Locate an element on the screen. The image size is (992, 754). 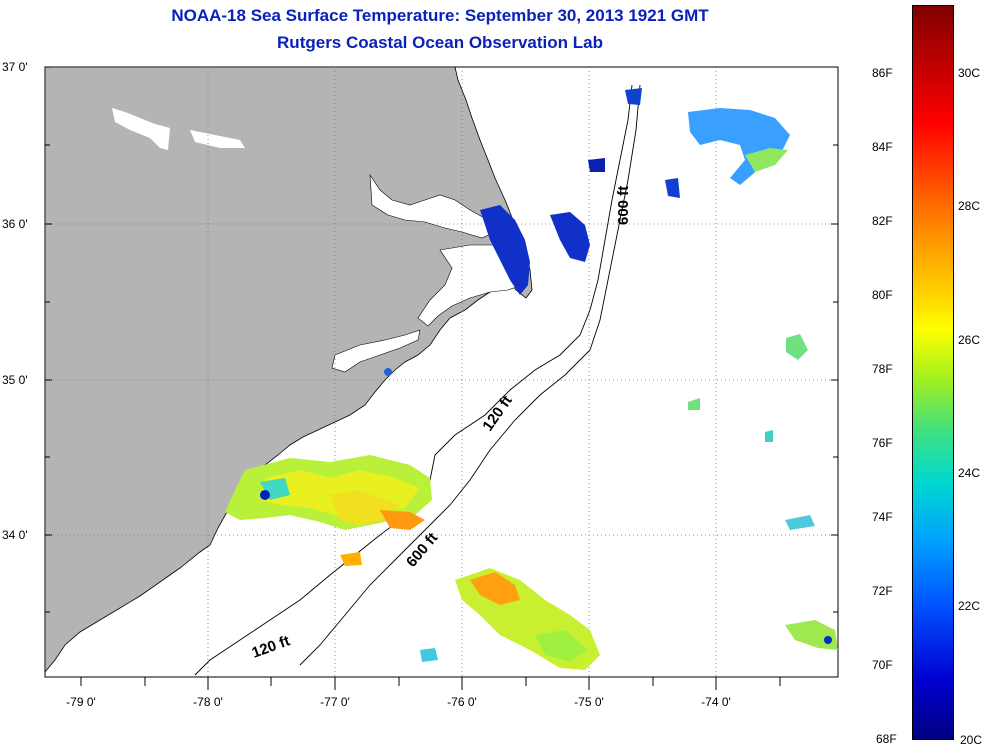
colorbar-f-72: 72F is located at coordinates (882, 591).